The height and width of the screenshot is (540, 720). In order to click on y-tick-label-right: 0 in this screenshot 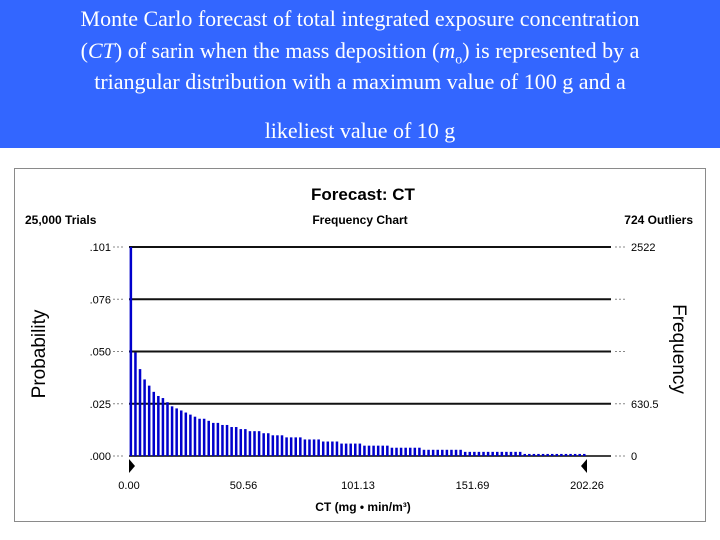, I will do `click(634, 457)`.